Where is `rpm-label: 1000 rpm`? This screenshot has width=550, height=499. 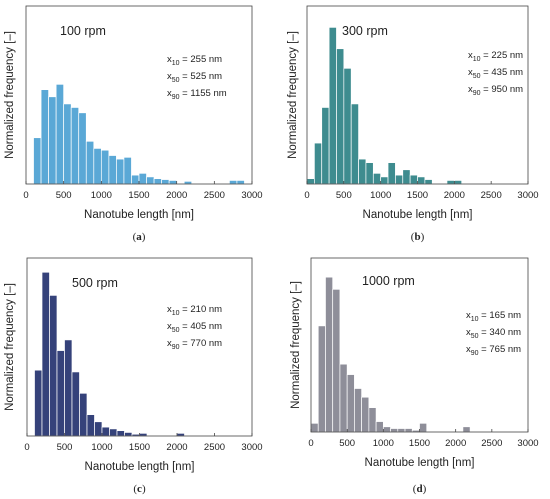
rpm-label: 1000 rpm is located at coordinates (388, 281).